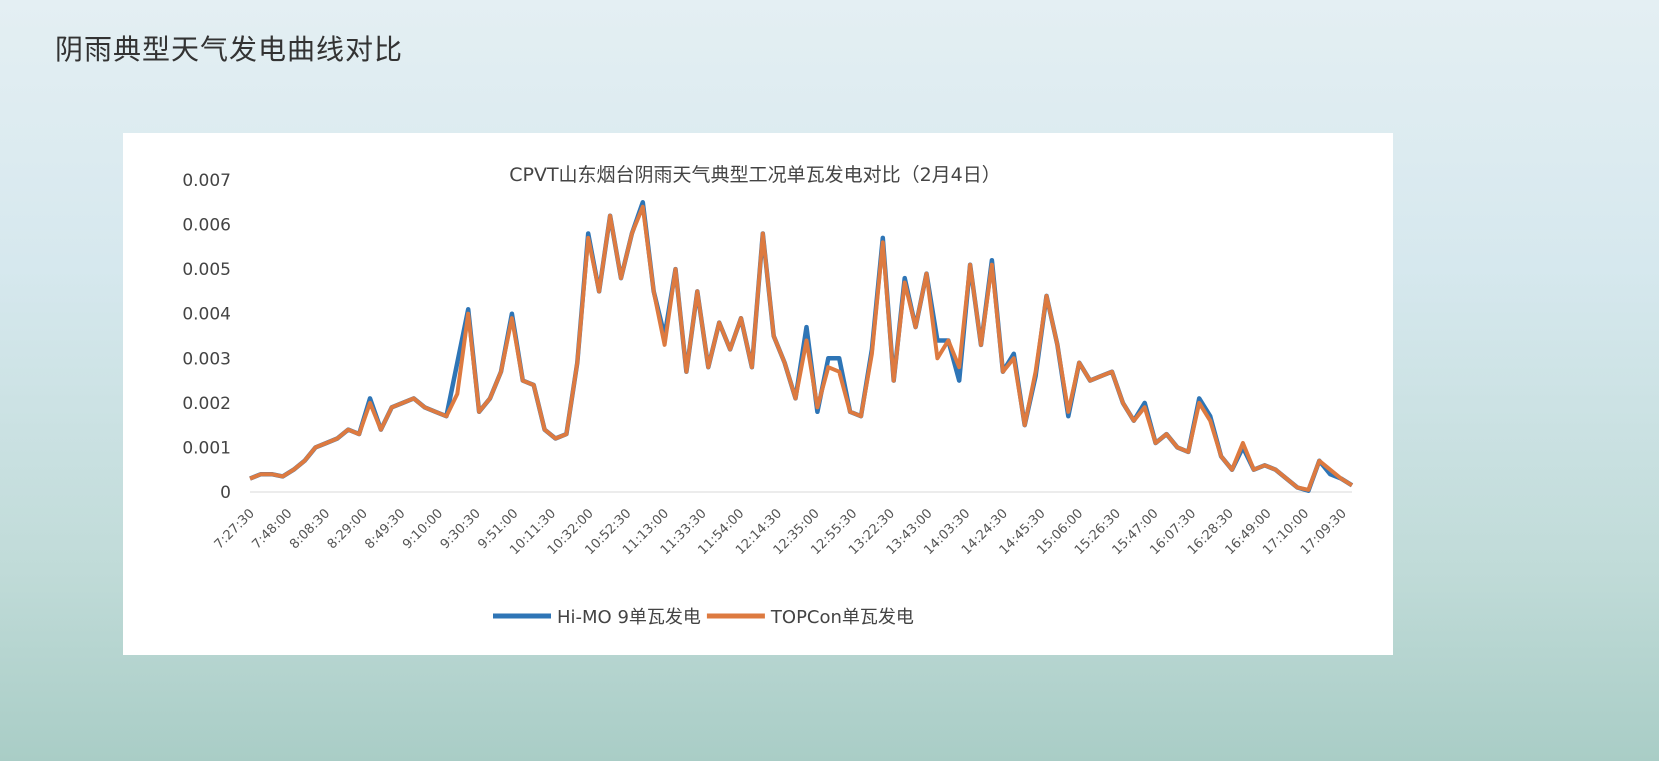 This screenshot has height=761, width=1659. Describe the element at coordinates (235, 529) in the screenshot. I see `x-tick-label: 7:27:30` at that location.